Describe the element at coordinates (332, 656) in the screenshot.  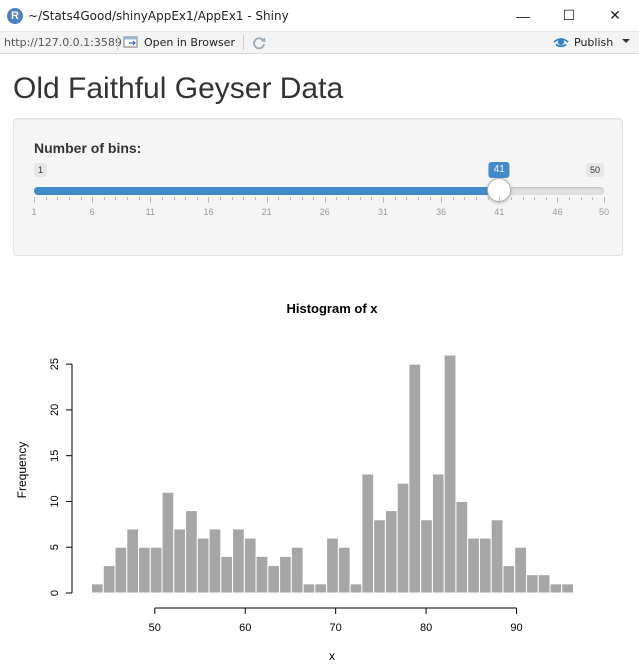
I see `x-axis-label: x` at that location.